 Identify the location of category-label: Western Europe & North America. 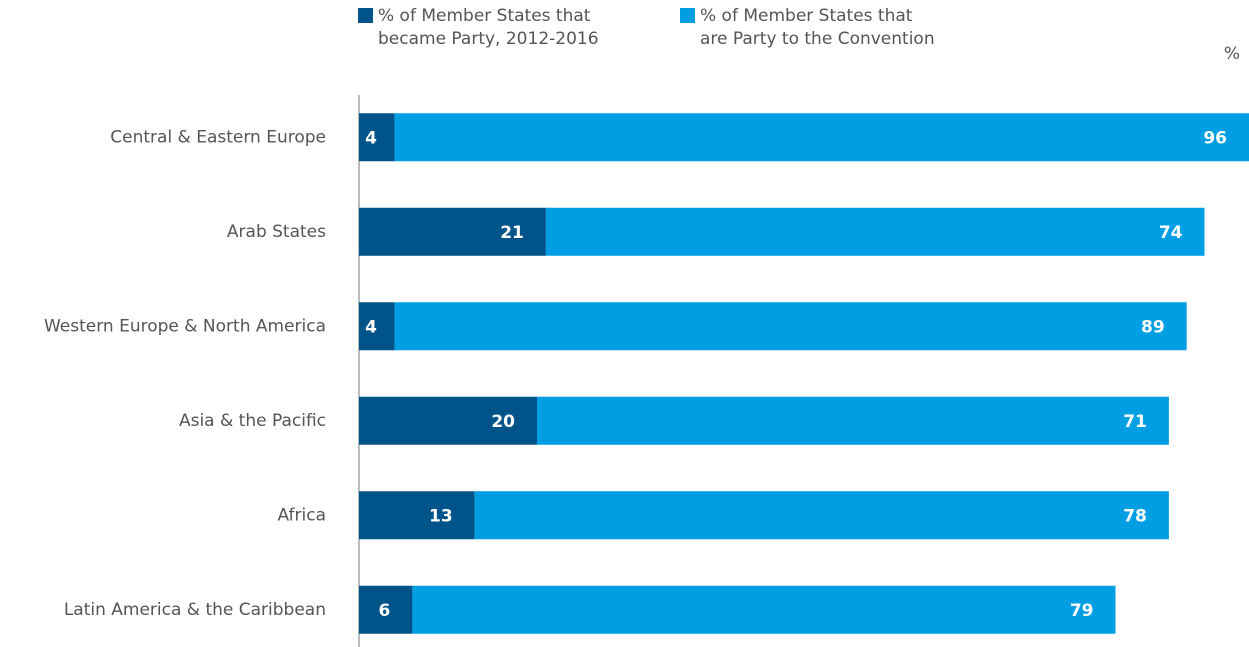
(185, 326).